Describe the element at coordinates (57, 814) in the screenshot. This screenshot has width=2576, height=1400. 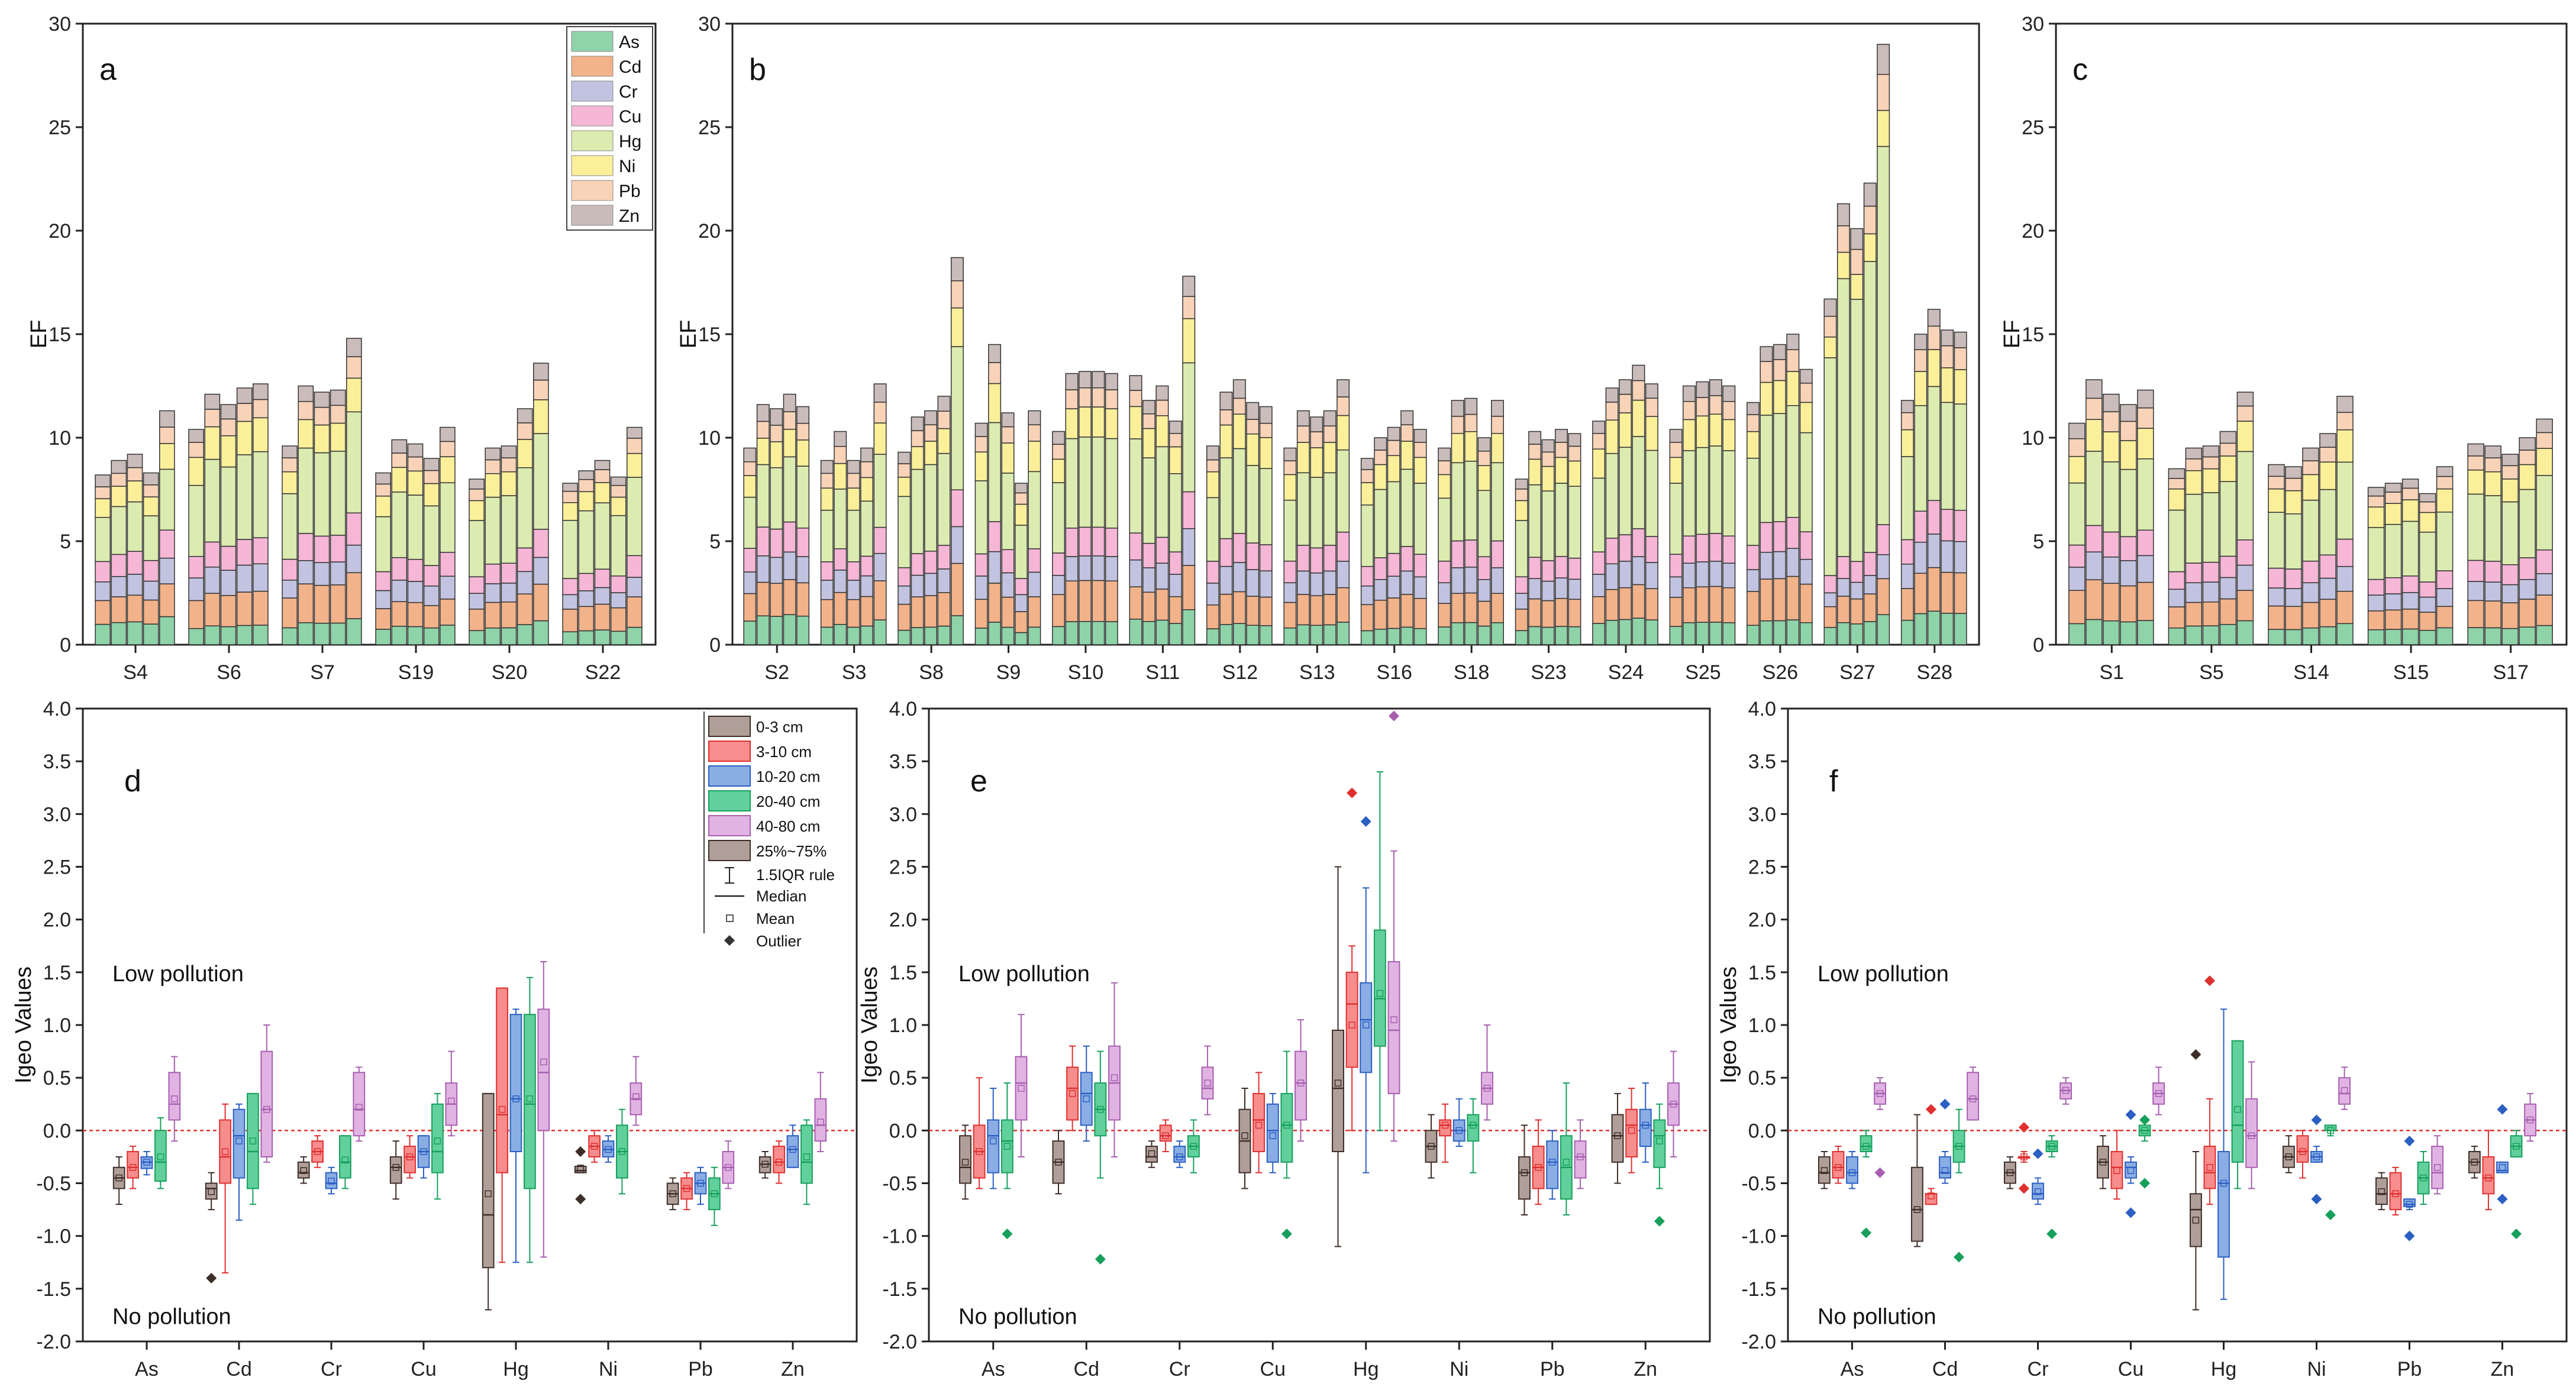
I see `y-tick-label: 3.0` at that location.